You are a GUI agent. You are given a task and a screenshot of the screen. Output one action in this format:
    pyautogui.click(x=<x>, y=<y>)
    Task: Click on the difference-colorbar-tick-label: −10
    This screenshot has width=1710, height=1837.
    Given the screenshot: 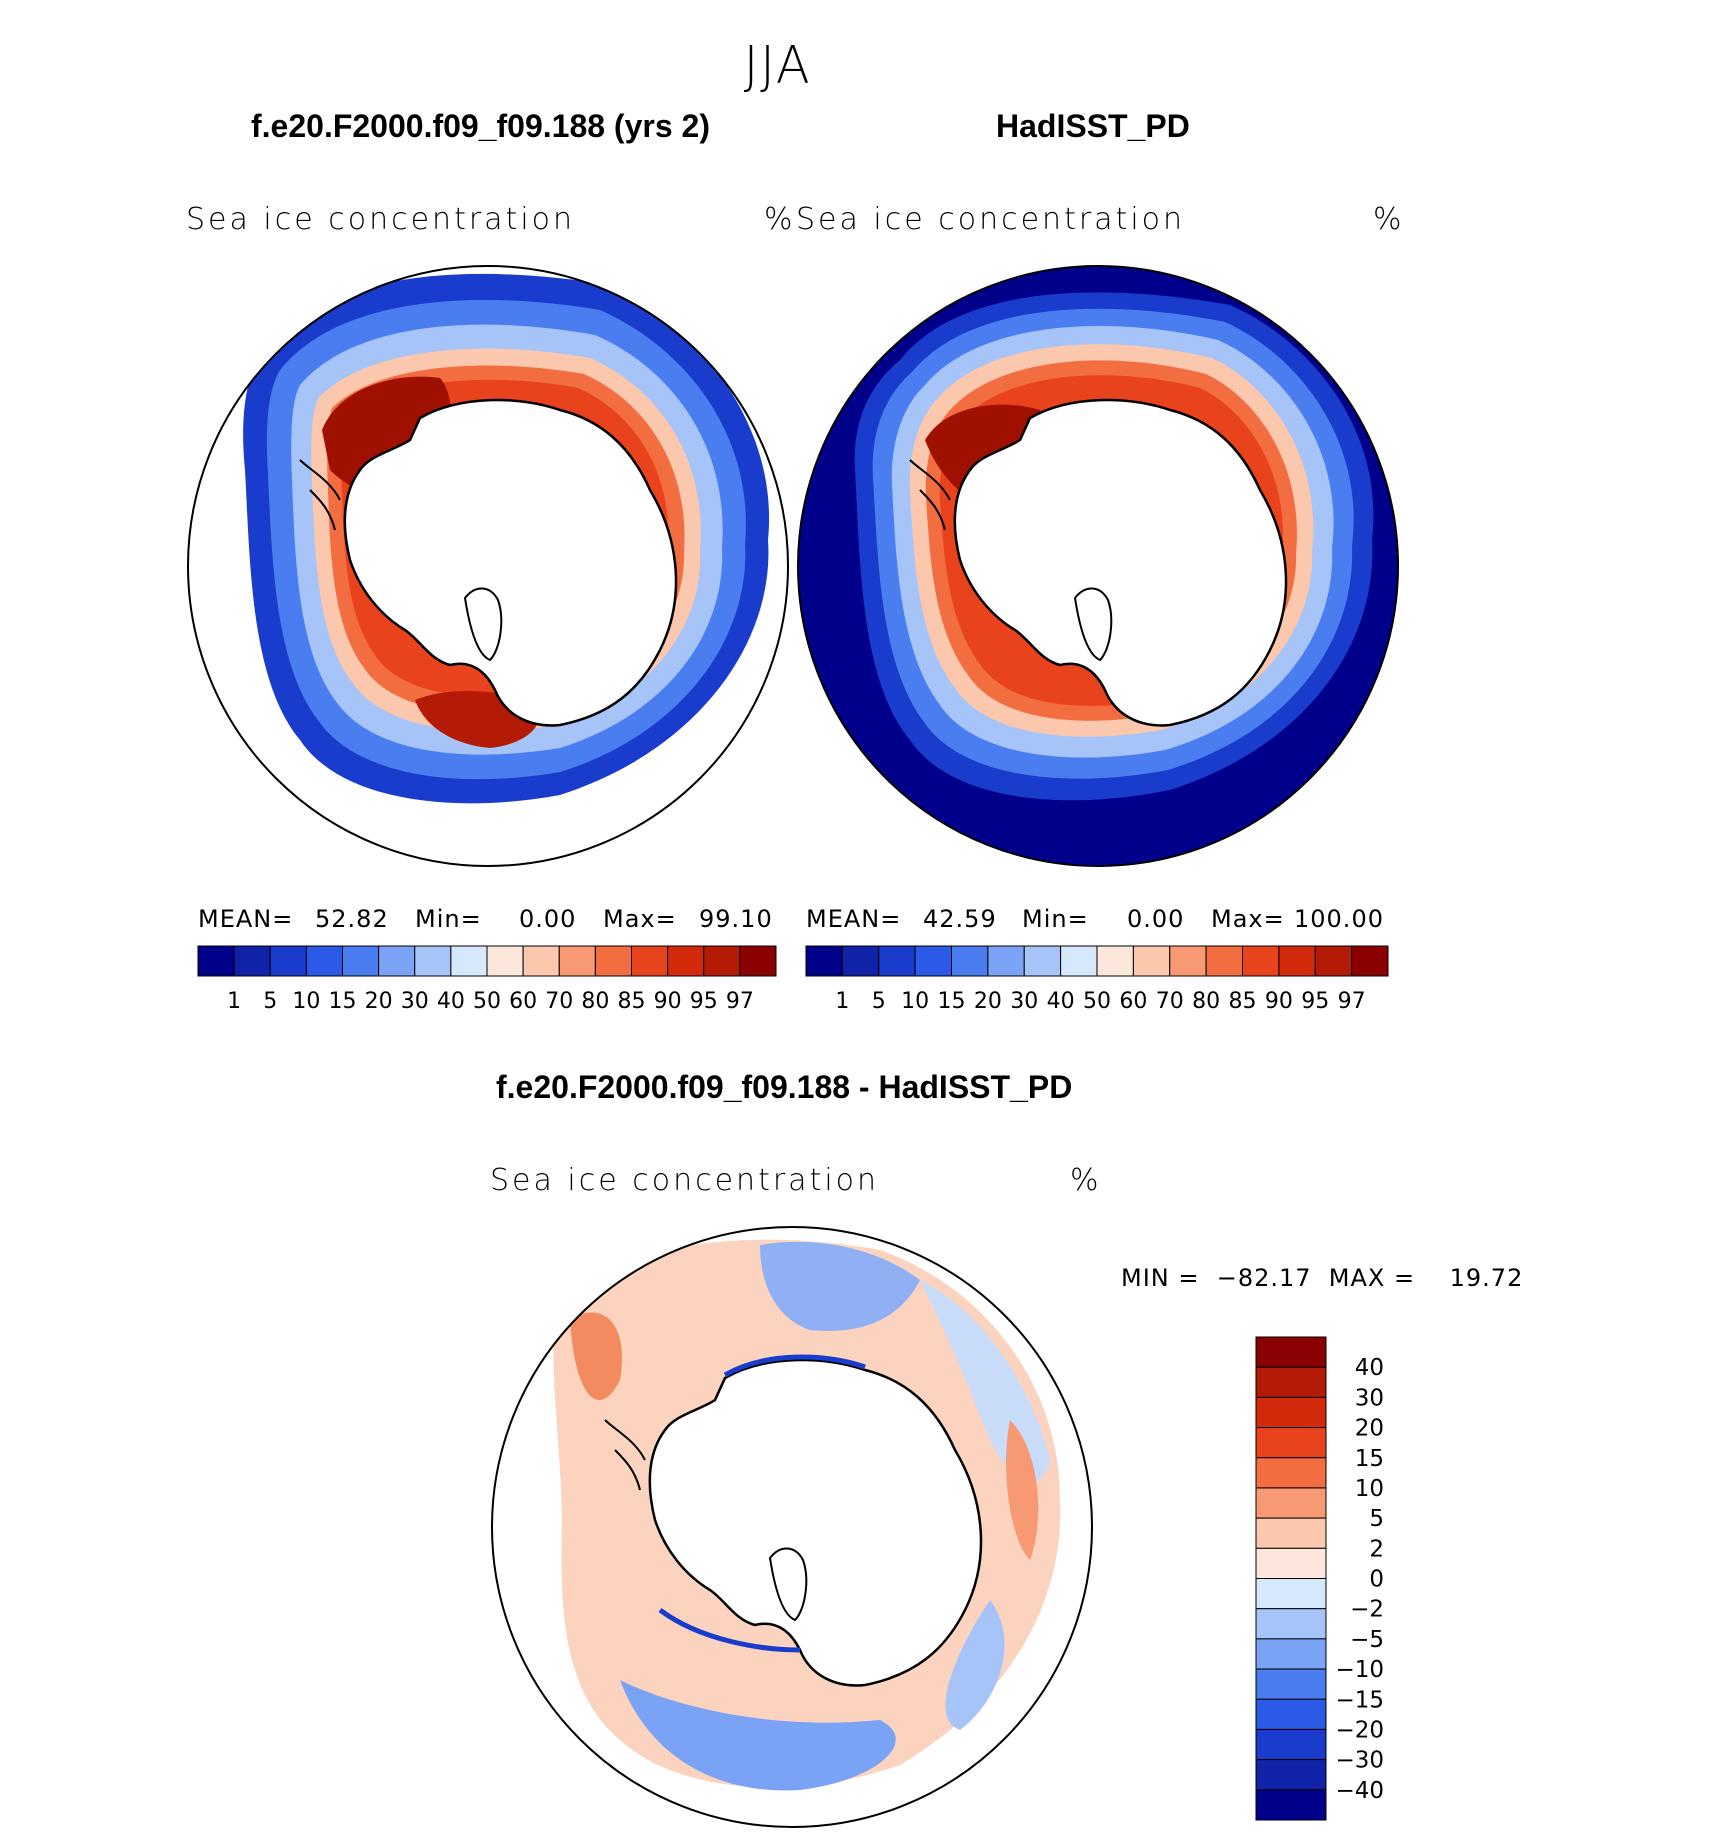 What is the action you would take?
    pyautogui.click(x=1359, y=1670)
    